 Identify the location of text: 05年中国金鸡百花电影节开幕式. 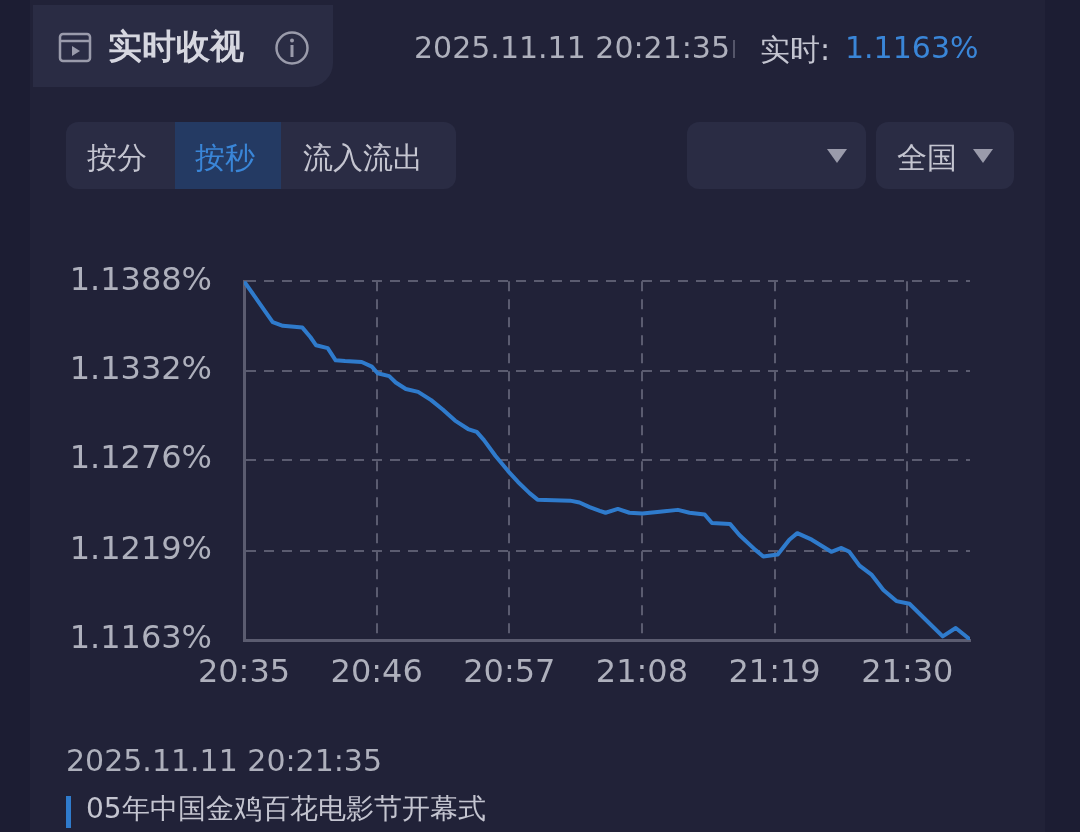
(286, 809).